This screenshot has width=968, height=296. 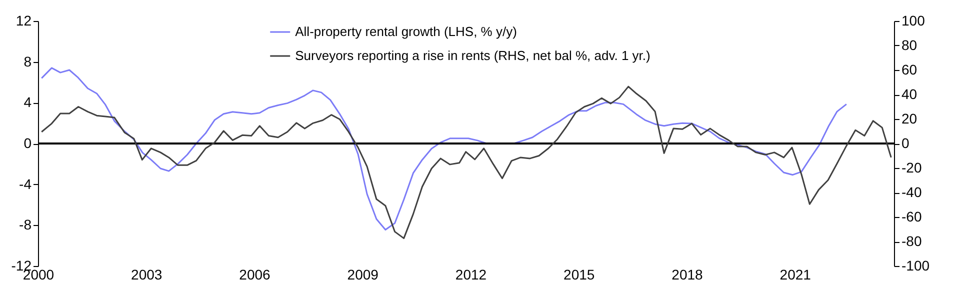 What do you see at coordinates (471, 274) in the screenshot?
I see `x-tick-label: 2012` at bounding box center [471, 274].